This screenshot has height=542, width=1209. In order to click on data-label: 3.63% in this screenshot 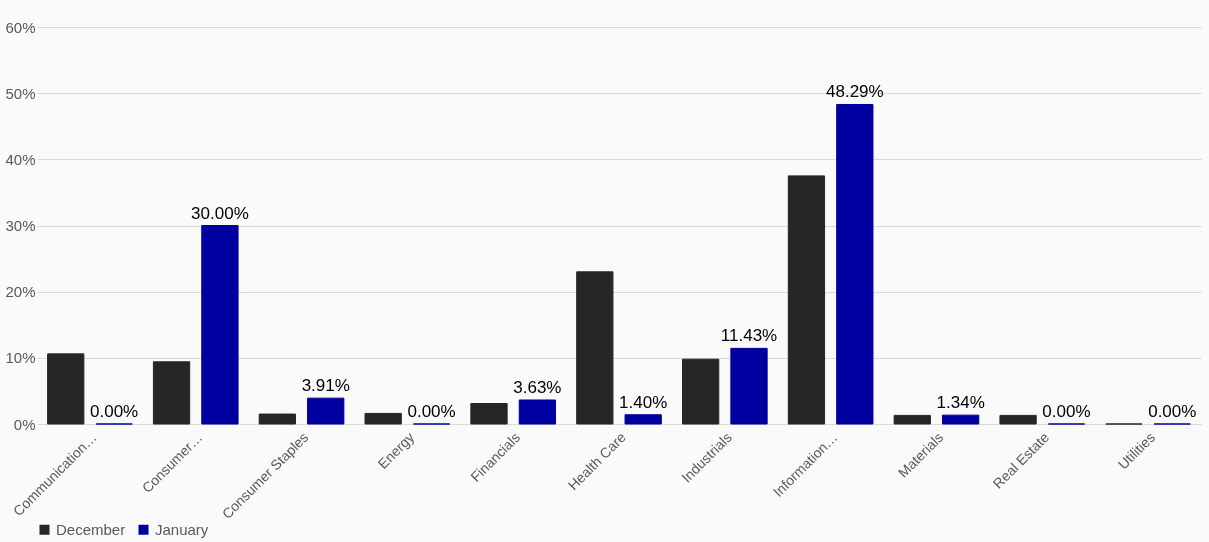, I will do `click(537, 387)`.